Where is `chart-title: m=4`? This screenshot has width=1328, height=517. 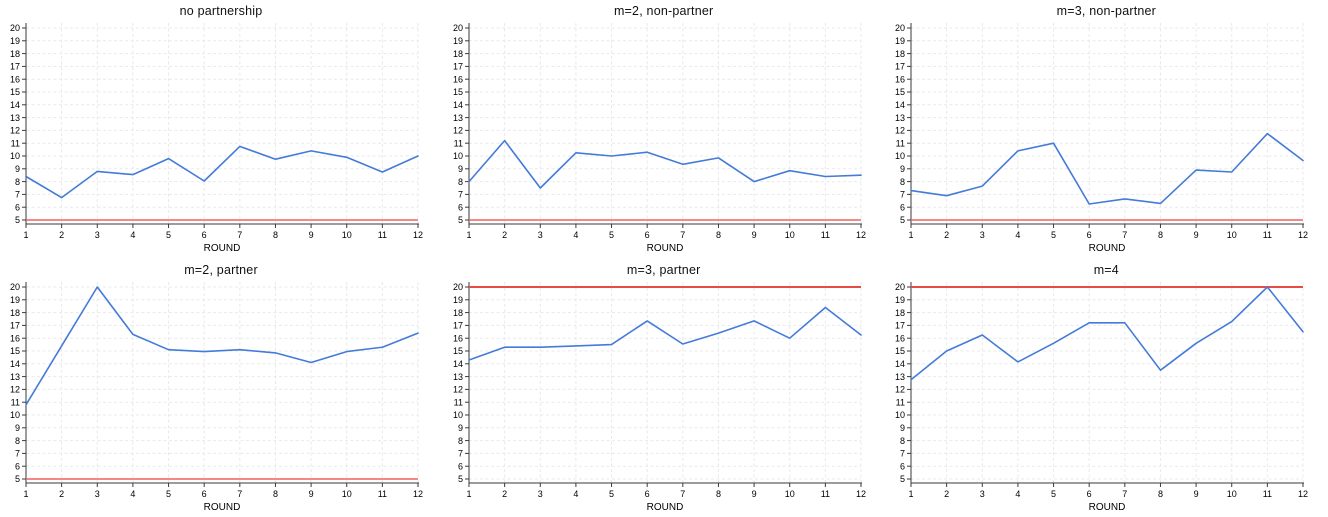 chart-title: m=4 is located at coordinates (1106, 269).